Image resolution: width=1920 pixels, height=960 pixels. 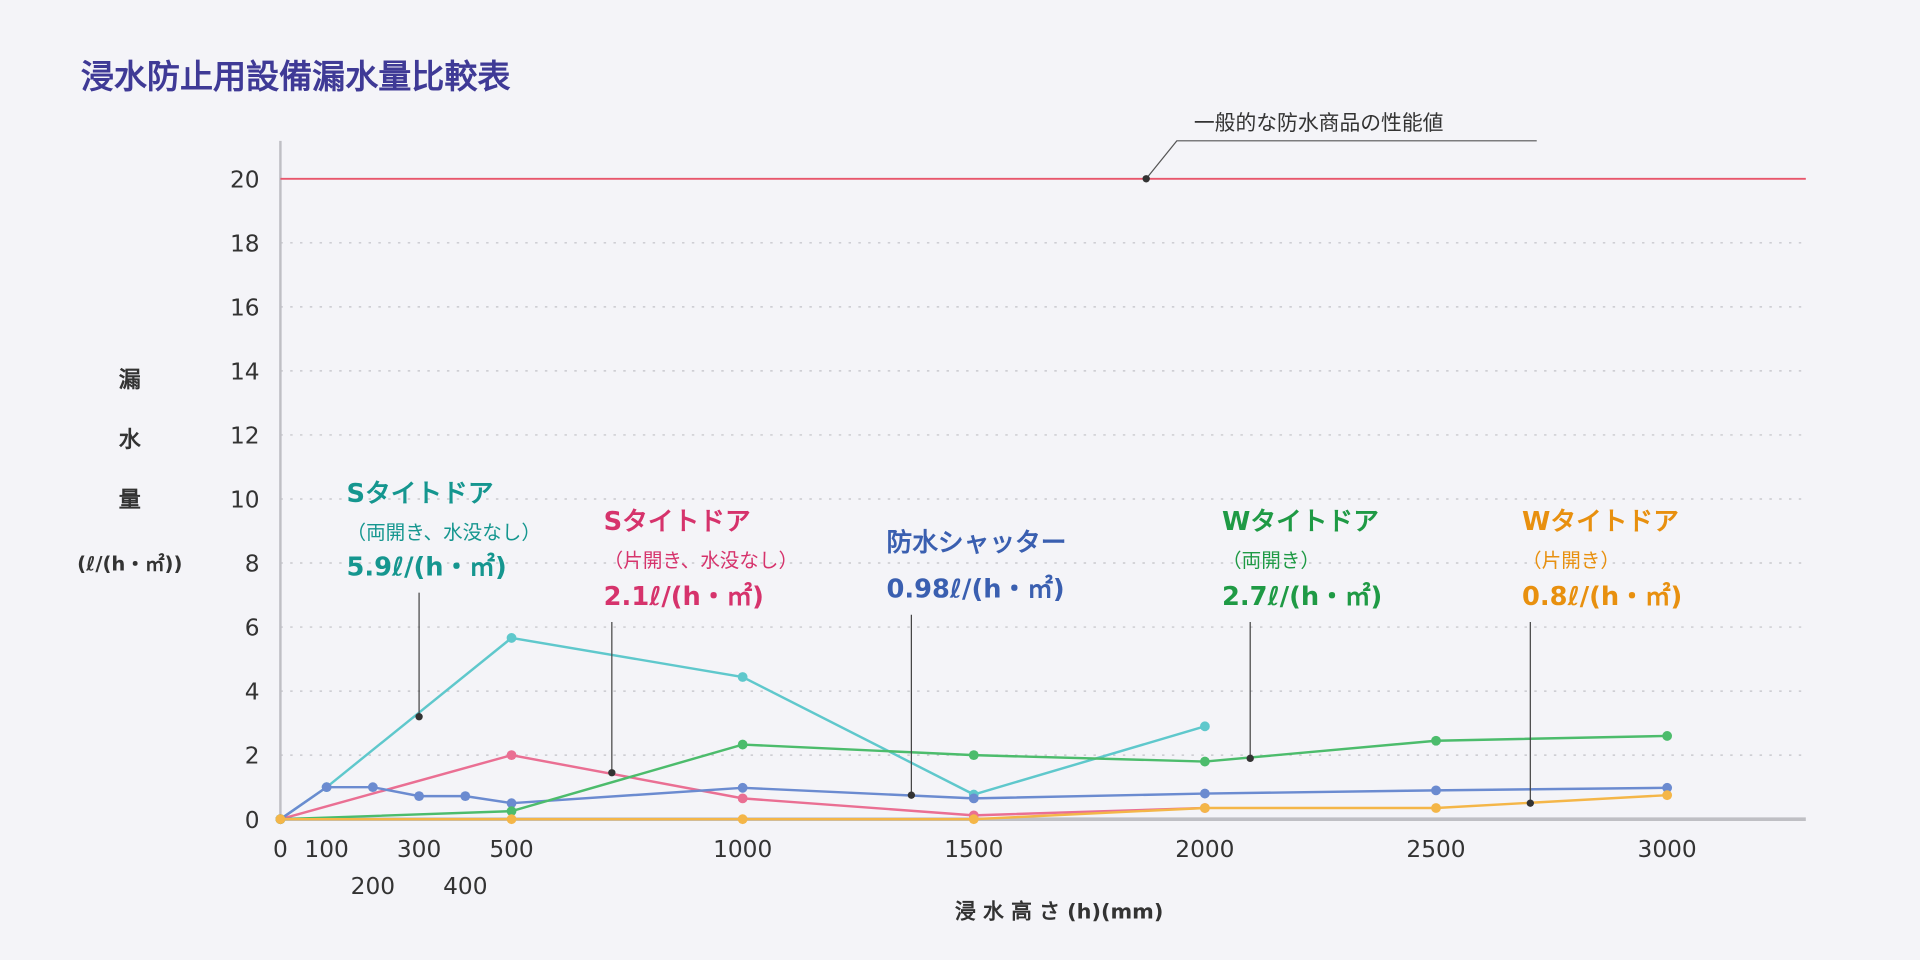 What do you see at coordinates (1571, 560) in the screenshot?
I see `series-label-w_single: （片開き）` at bounding box center [1571, 560].